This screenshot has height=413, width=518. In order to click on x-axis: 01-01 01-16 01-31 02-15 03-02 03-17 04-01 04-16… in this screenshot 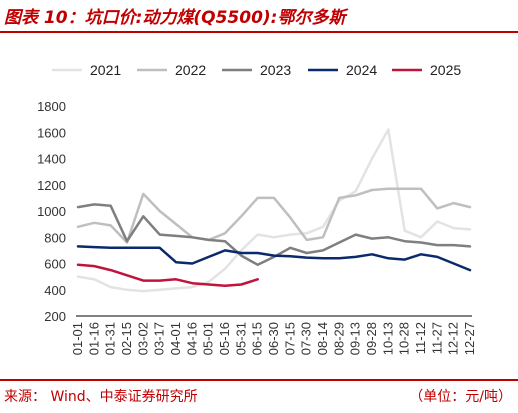, I will do `click(273, 335)`.